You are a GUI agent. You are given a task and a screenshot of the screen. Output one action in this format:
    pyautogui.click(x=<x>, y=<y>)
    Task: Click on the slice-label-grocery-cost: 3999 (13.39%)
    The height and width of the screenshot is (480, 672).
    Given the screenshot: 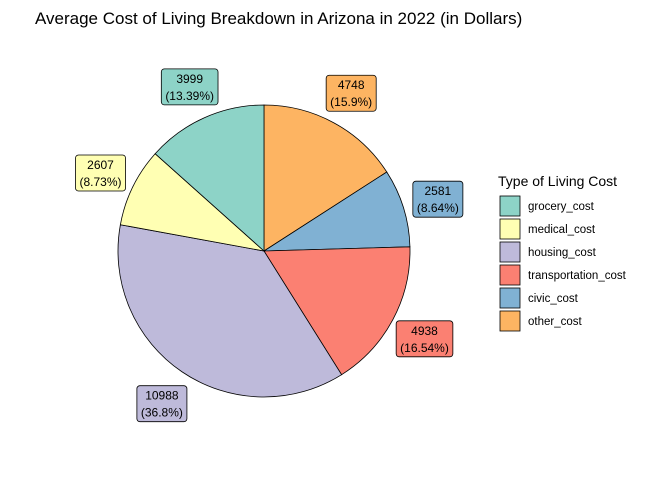 What is the action you would take?
    pyautogui.click(x=189, y=87)
    